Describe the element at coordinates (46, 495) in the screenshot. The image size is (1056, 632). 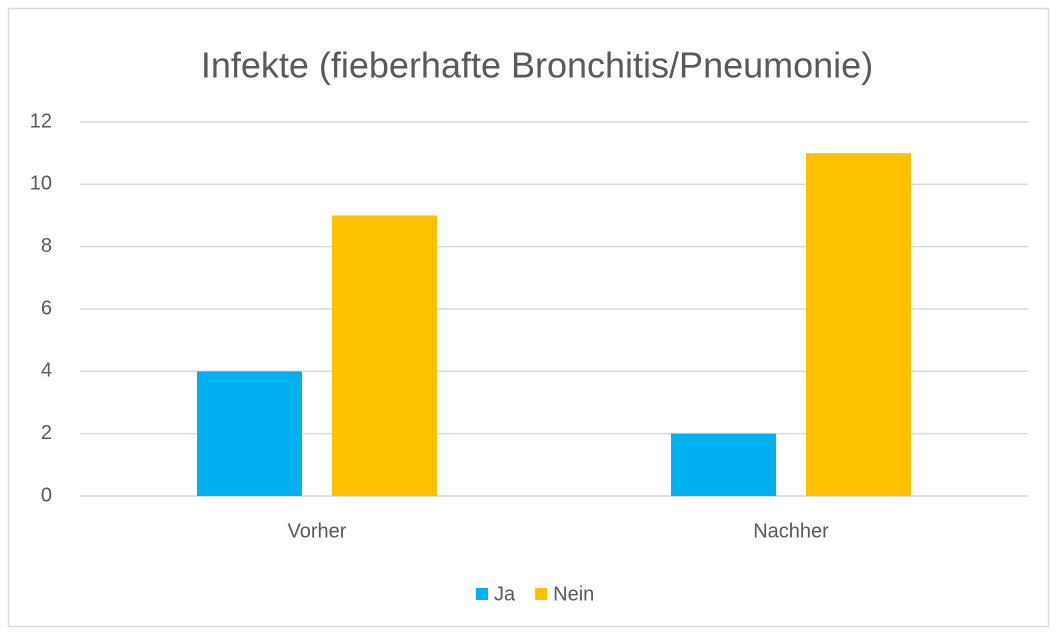
I see `y-tick-label: 0` at that location.